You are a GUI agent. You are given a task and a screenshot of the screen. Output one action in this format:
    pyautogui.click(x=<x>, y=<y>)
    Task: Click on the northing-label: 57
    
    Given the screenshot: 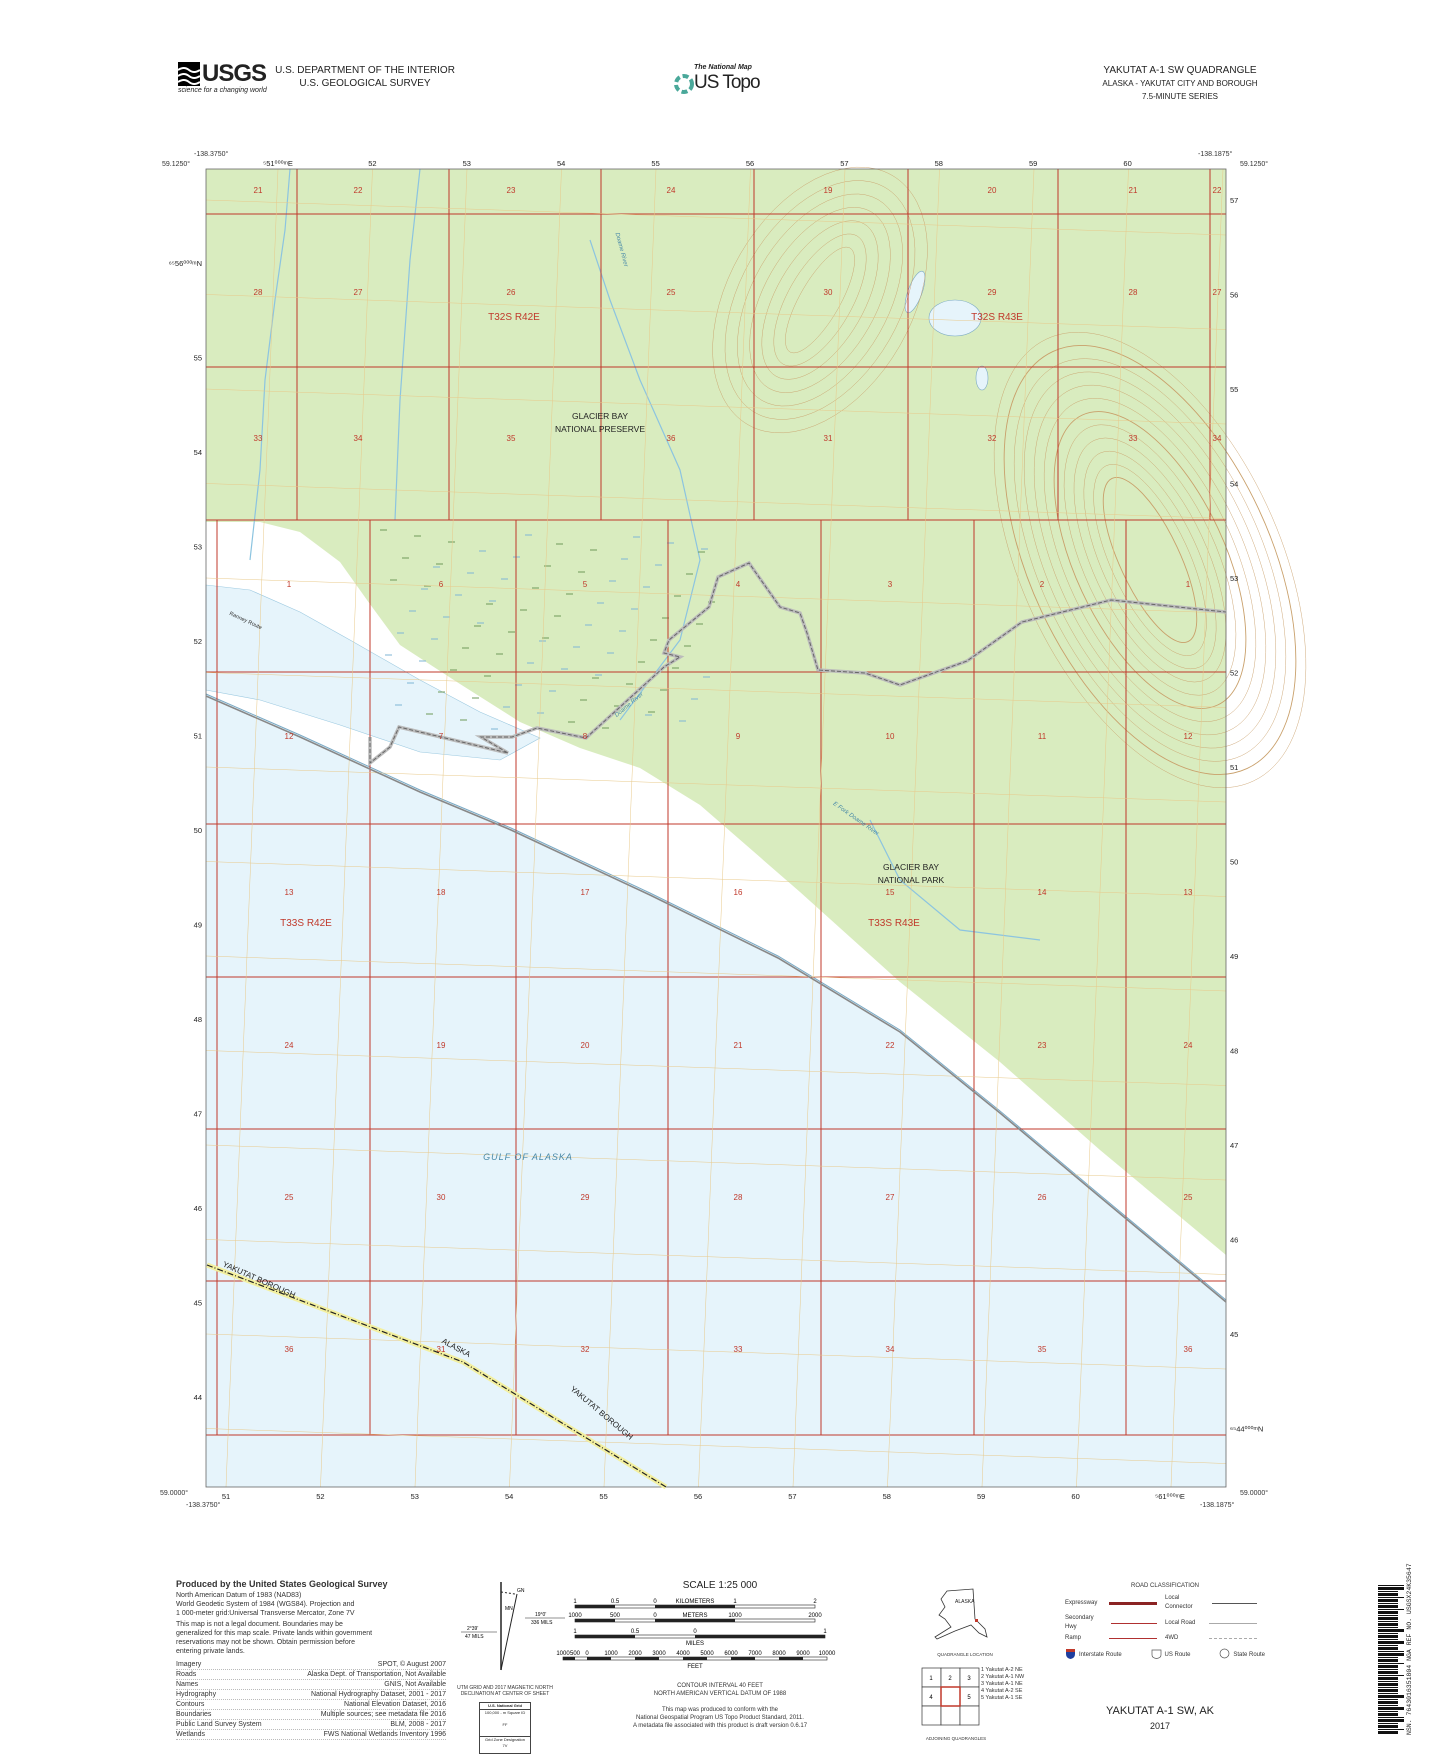 What is the action you would take?
    pyautogui.click(x=1234, y=200)
    